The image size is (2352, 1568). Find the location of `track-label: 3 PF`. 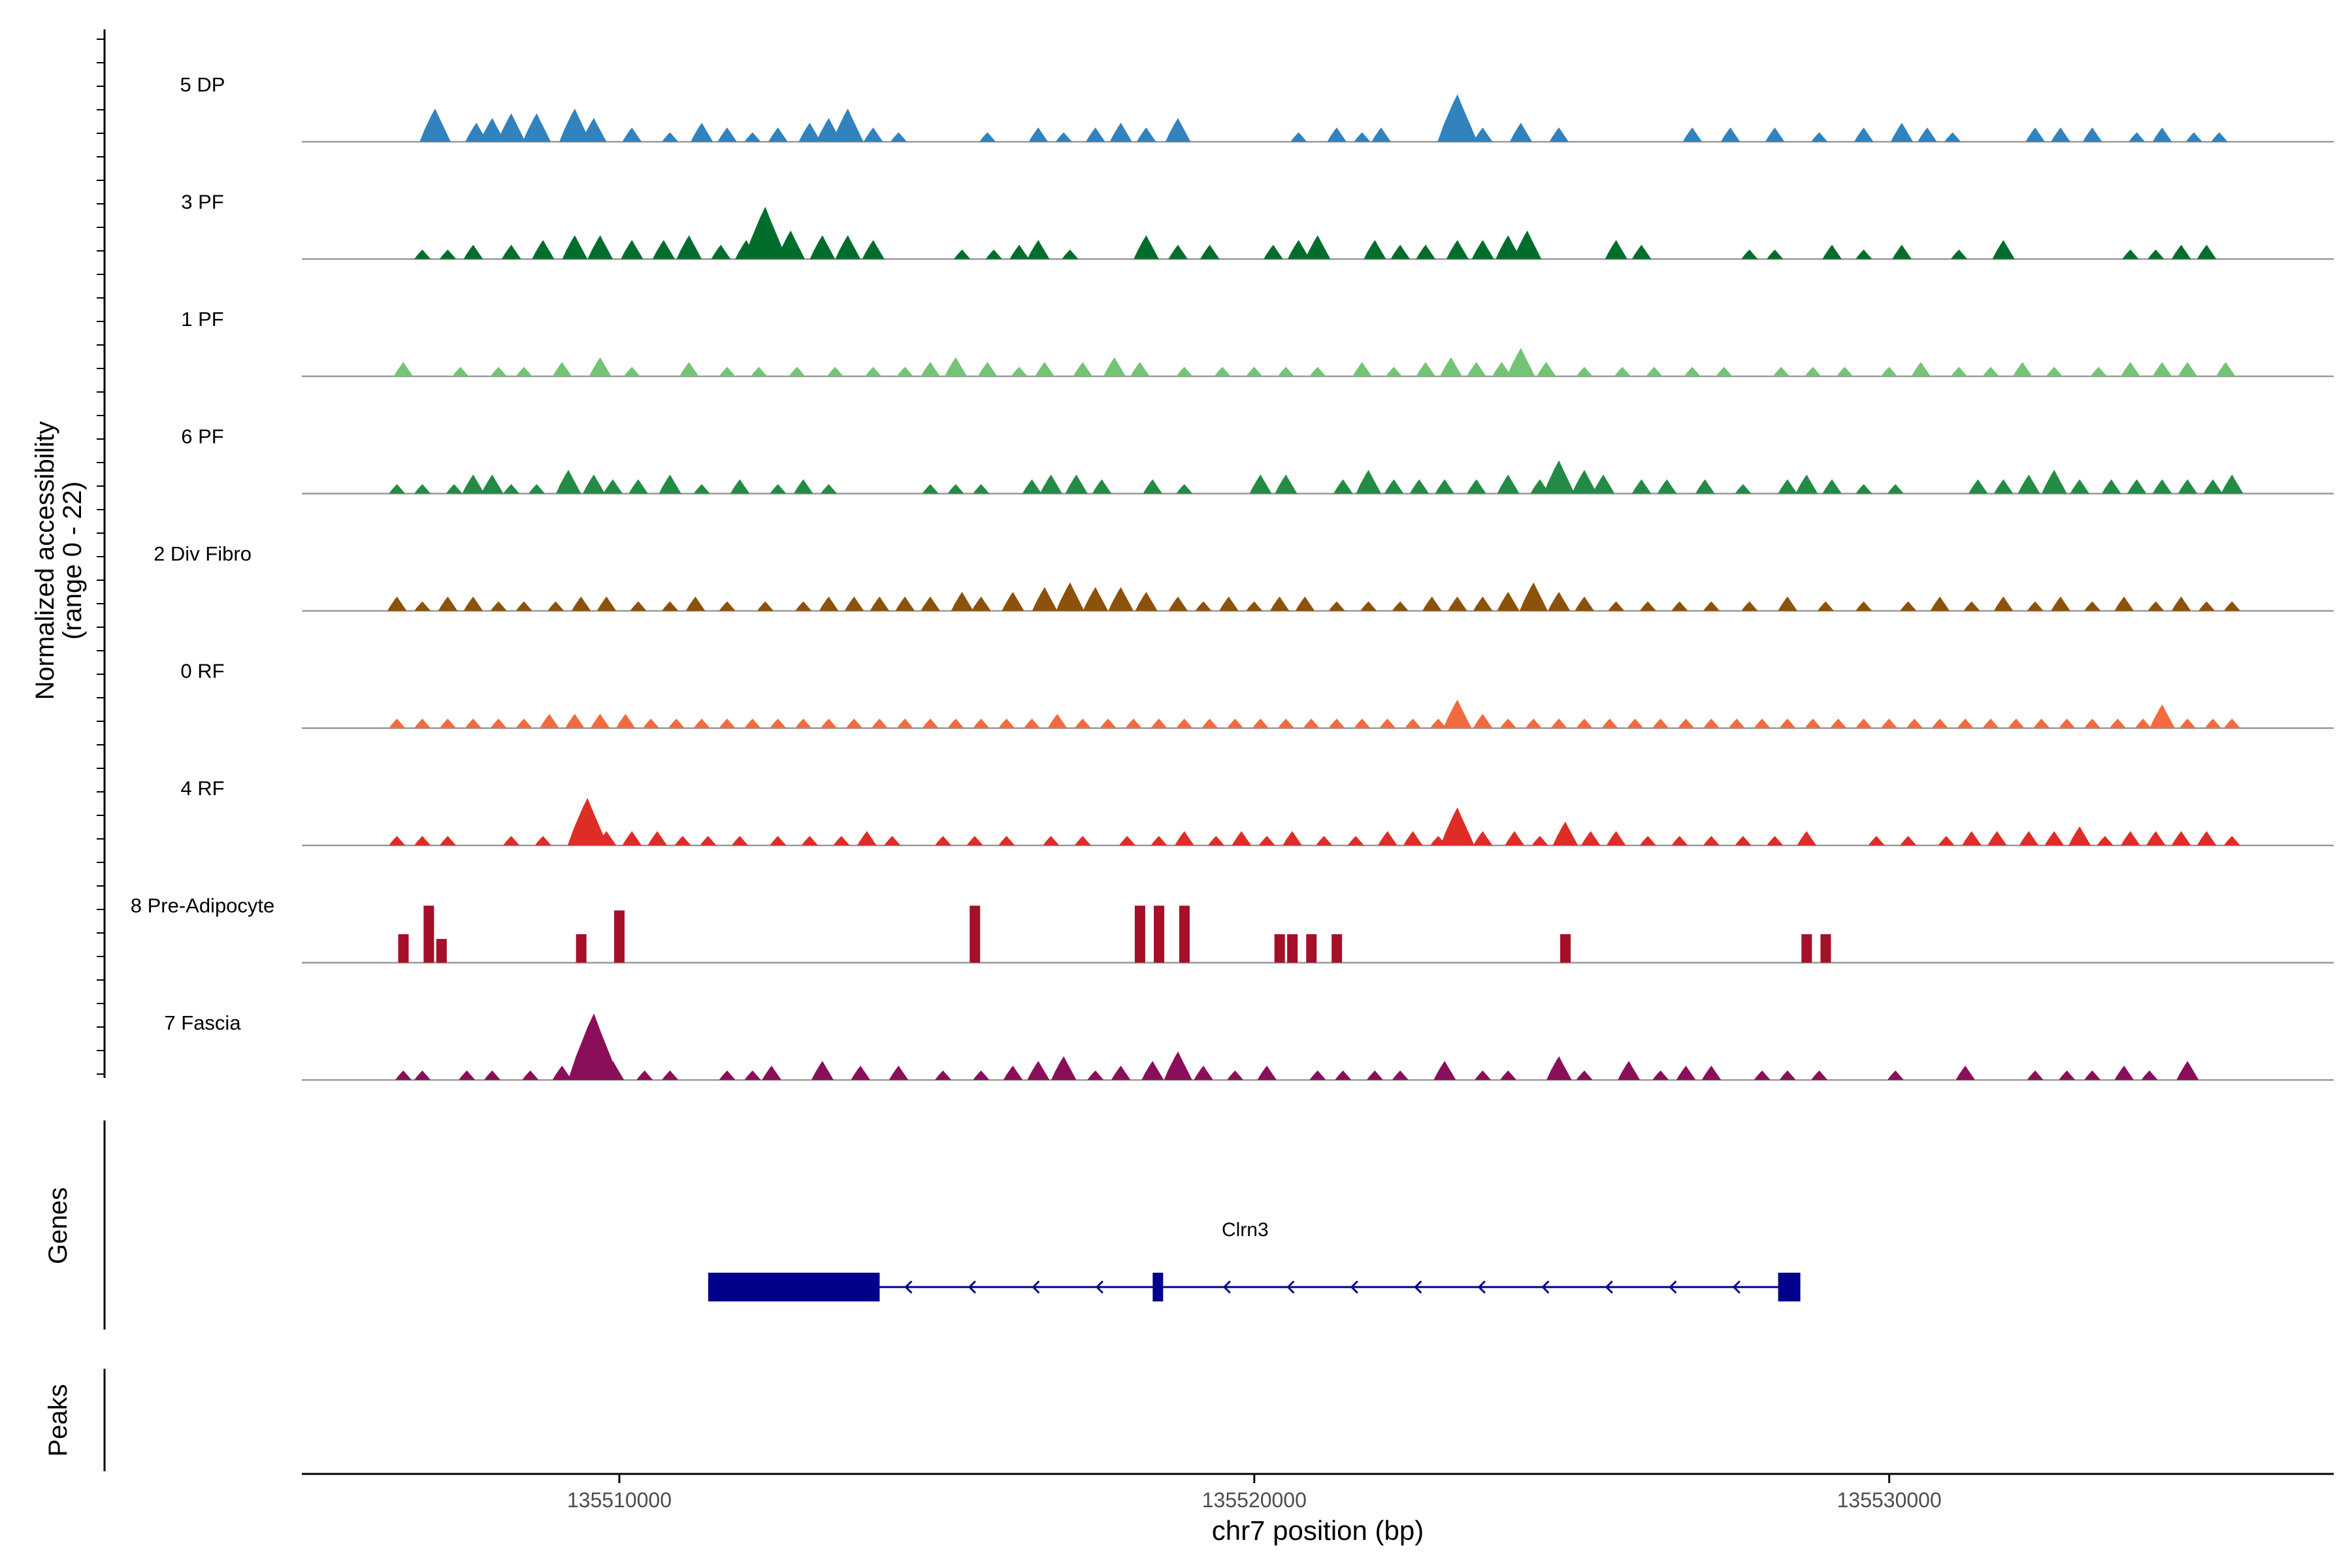

track-label: 3 PF is located at coordinates (202, 202).